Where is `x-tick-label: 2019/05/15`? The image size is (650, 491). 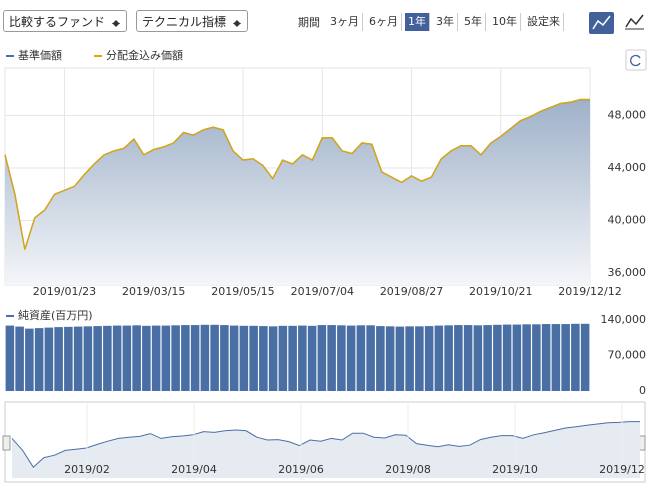
x-tick-label: 2019/05/15 is located at coordinates (242, 291).